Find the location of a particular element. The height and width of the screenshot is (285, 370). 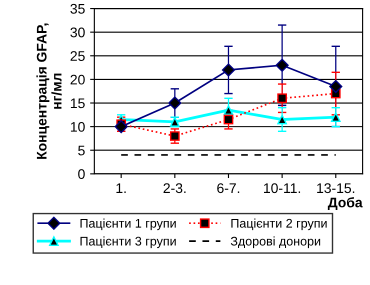

y-tick-label: 10 is located at coordinates (77, 127).